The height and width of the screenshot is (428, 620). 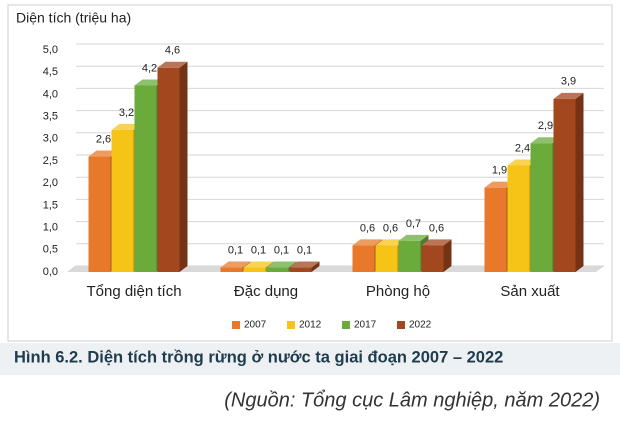 I want to click on x-tick-label: Tổng diện tích, so click(x=133, y=291).